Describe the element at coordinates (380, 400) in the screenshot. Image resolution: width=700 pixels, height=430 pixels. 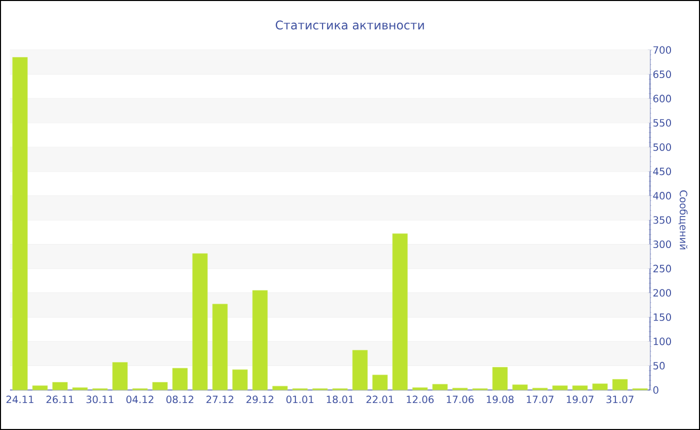
I see `x-tick-label: 22.01` at that location.